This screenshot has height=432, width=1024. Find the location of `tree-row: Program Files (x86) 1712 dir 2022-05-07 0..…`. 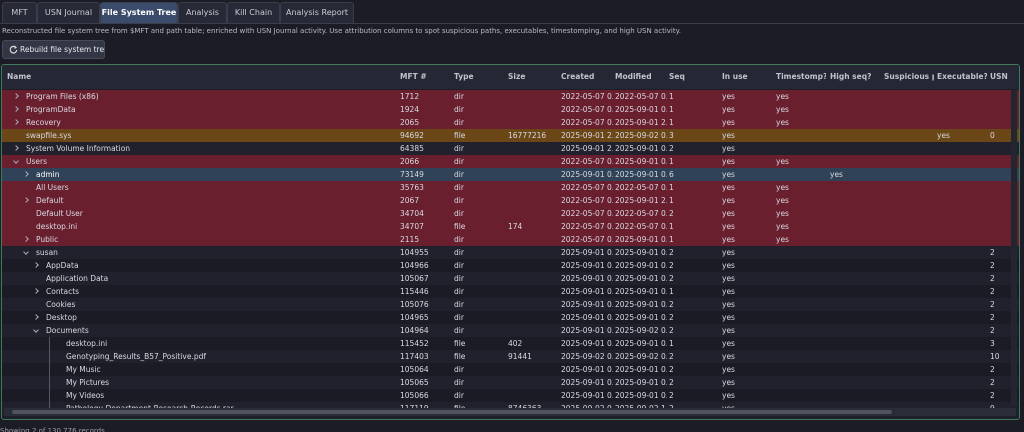

tree-row: Program Files (x86) 1712 dir 2022-05-07 0..… is located at coordinates (510, 96).